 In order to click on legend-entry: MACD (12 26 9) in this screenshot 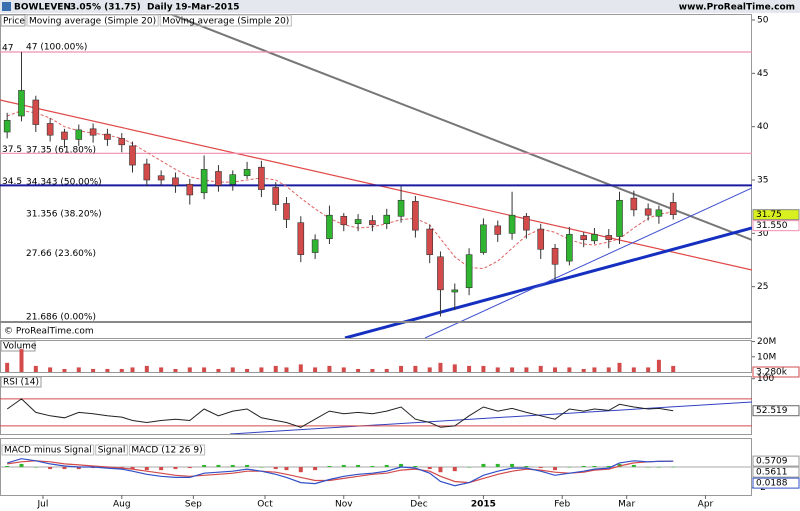, I will do `click(166, 451)`.